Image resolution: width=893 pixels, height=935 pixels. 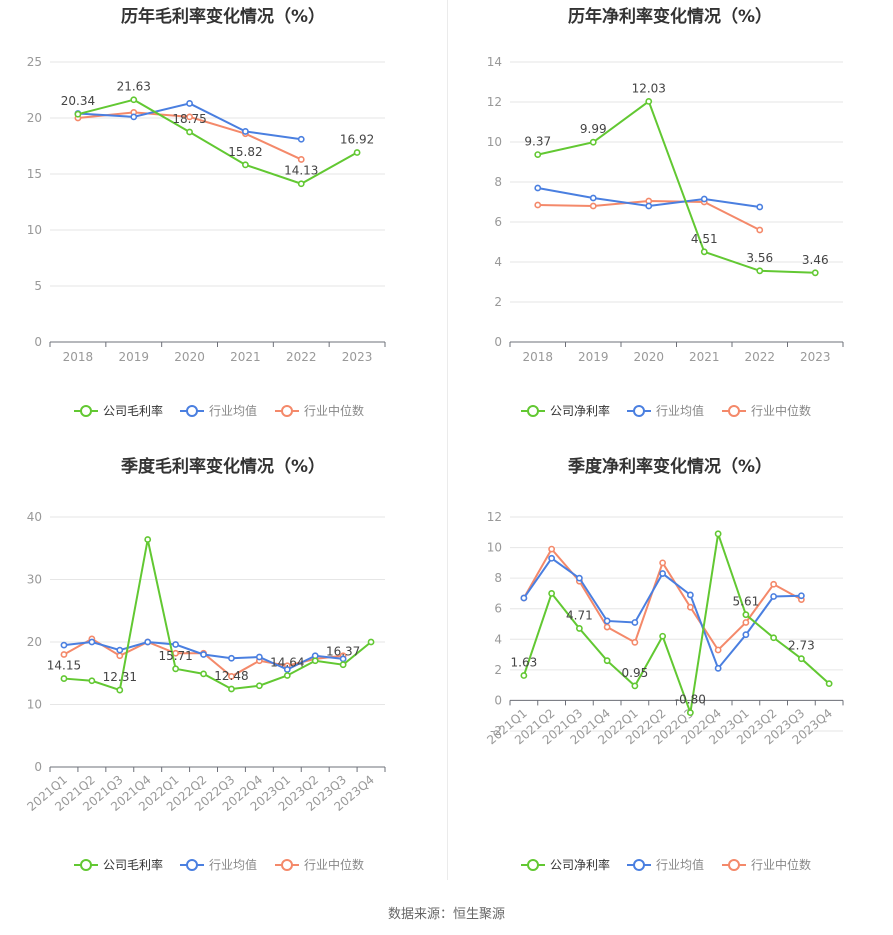 I want to click on y-tick-label: 12, so click(x=494, y=517).